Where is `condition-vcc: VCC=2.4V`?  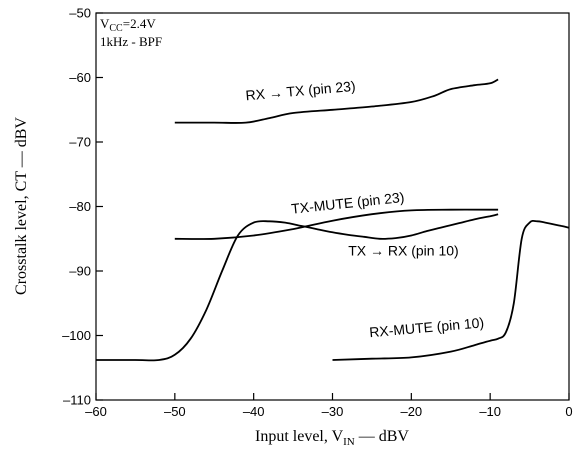
condition-vcc: VCC=2.4V is located at coordinates (128, 25).